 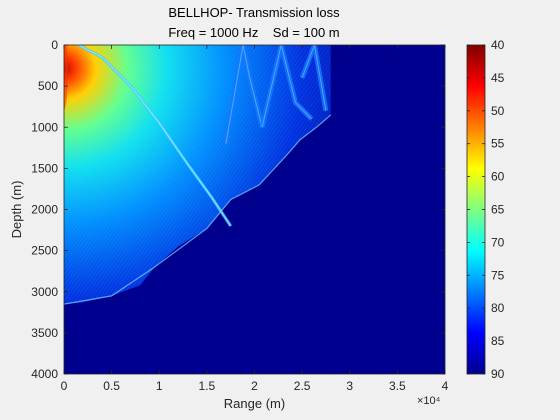 I want to click on x-axis-label: Range (m), so click(x=254, y=403).